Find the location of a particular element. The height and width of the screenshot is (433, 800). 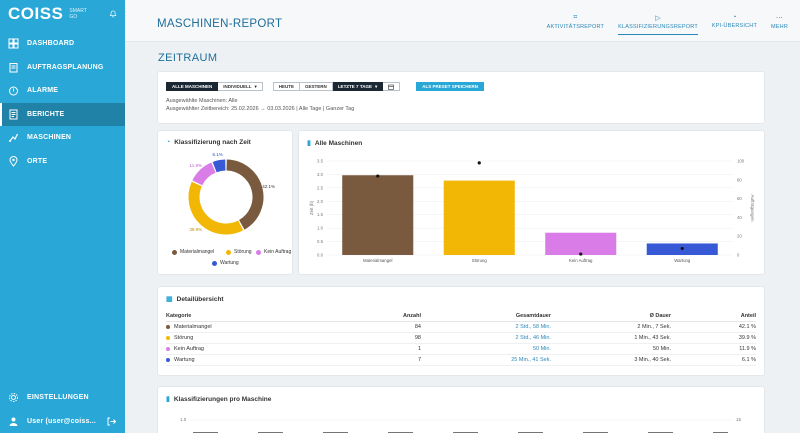

table-row: Kein Auftrag 1 50 Min. 50 Min. 11.9 % is located at coordinates (461, 349).